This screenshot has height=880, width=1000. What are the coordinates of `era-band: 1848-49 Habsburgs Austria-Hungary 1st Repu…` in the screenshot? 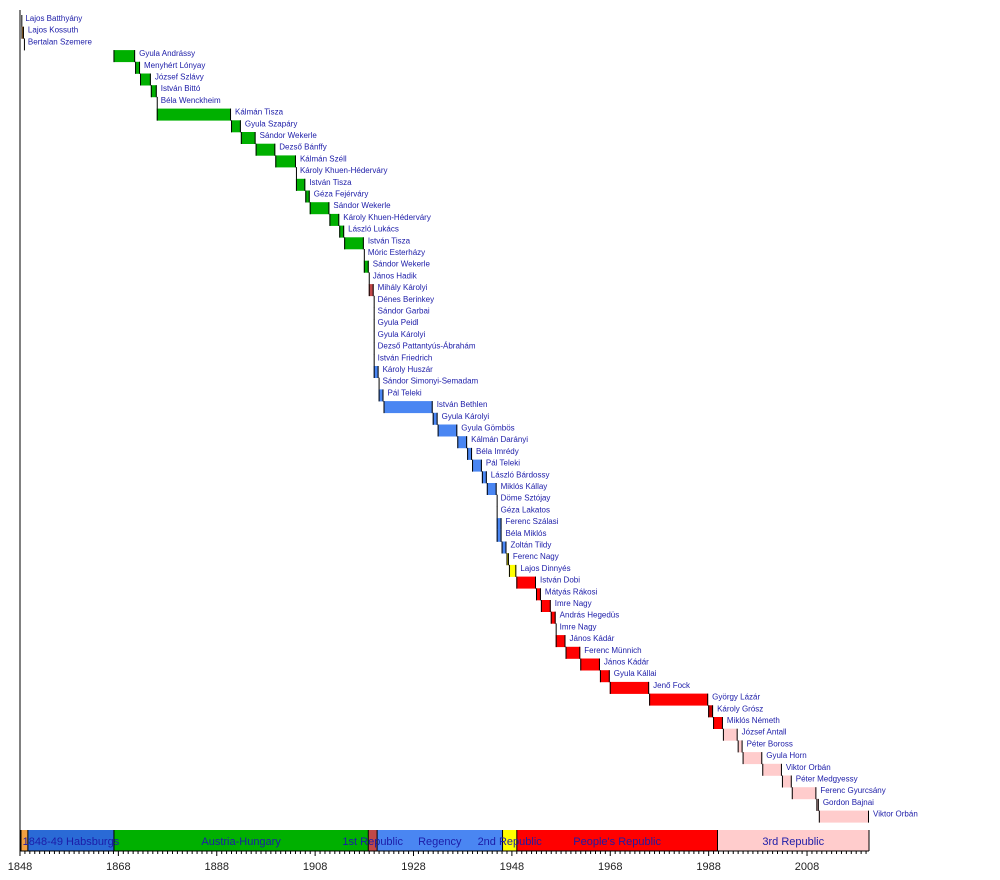 It's located at (445, 840).